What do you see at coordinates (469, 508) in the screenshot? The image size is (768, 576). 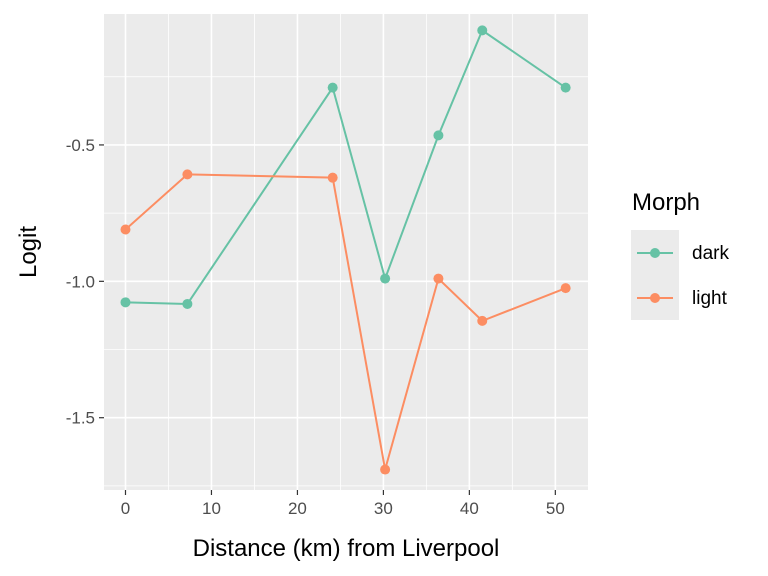 I see `x-tick-label: 40` at bounding box center [469, 508].